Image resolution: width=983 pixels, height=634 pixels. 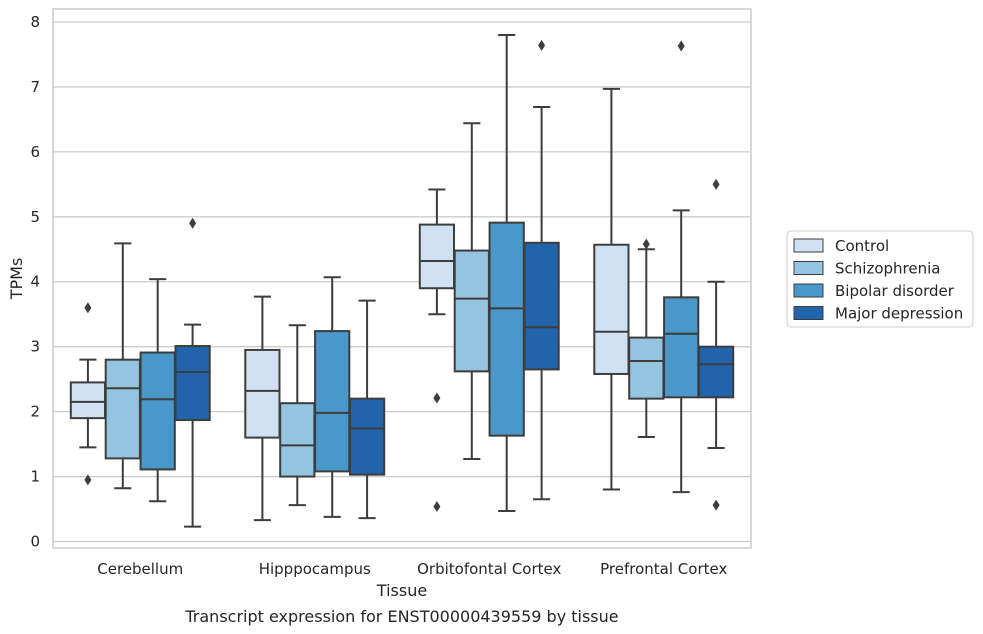 I want to click on legend-label: Schizophrenia, so click(x=887, y=269).